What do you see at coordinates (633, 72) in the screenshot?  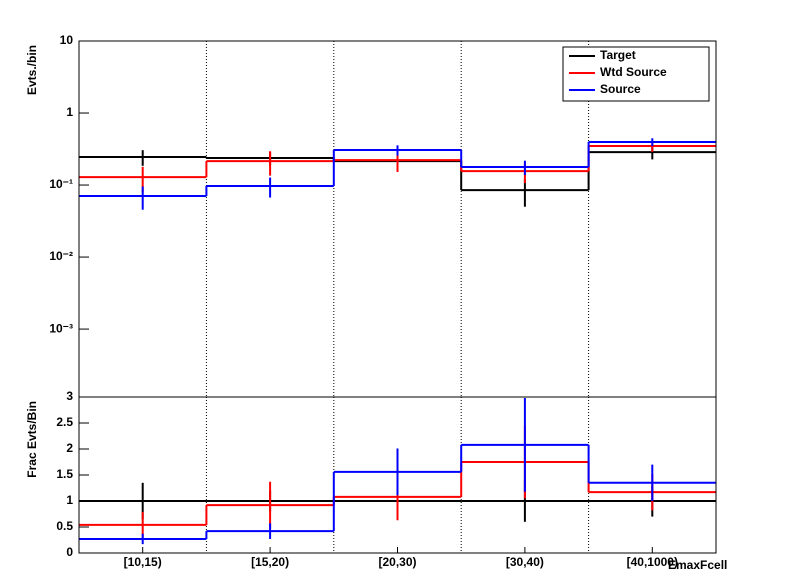 I see `legend-label: Wtd Source` at bounding box center [633, 72].